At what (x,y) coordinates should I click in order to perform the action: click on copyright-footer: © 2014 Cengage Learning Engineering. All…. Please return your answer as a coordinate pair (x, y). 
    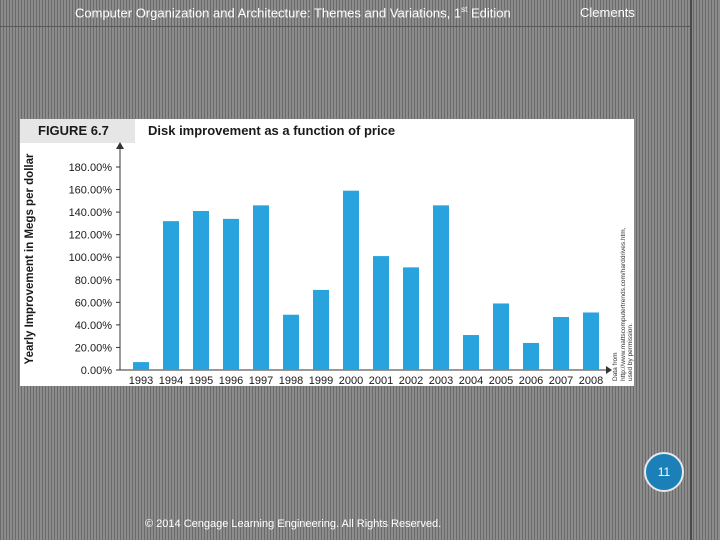
    Looking at the image, I should click on (293, 524).